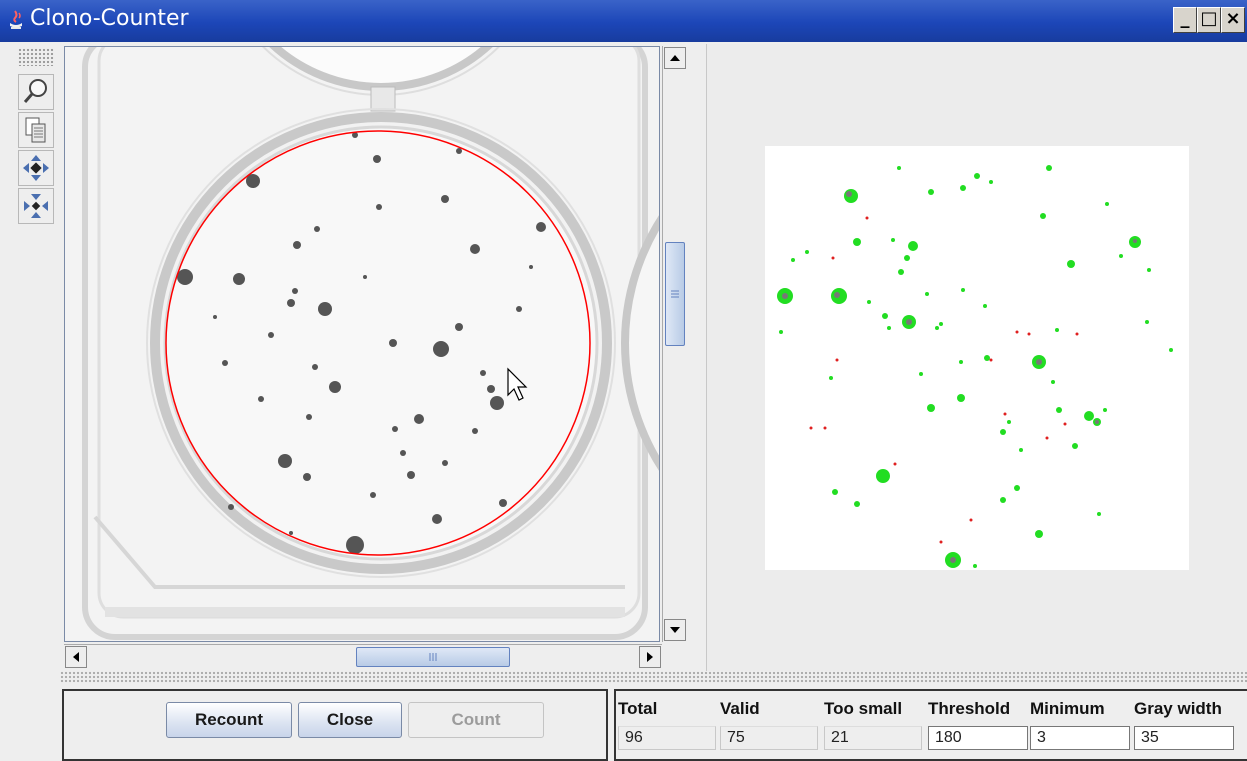 The width and height of the screenshot is (1247, 761). I want to click on scroll-down-button, so click(675, 630).